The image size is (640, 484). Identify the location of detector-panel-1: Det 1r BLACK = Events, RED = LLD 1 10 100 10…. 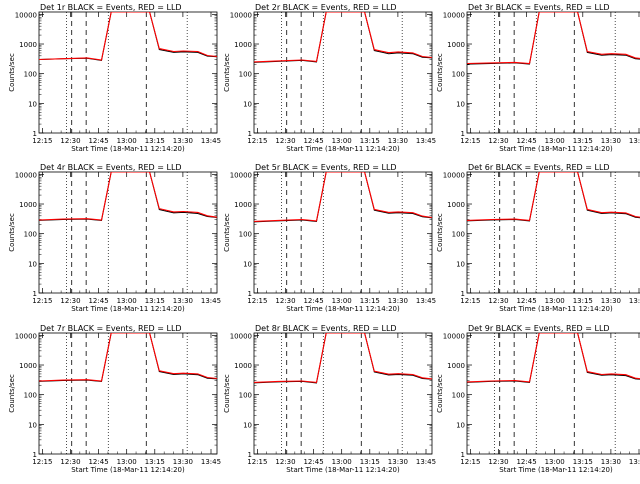
(114, 78).